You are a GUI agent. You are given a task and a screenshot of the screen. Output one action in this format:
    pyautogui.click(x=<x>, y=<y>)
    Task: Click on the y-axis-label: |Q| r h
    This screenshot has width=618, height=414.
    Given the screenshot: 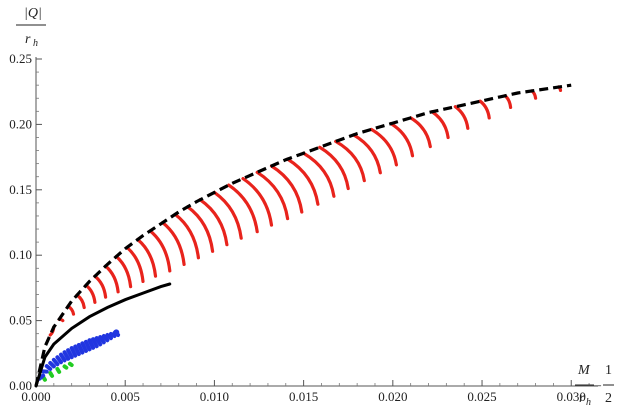 What is the action you would take?
    pyautogui.click(x=31, y=27)
    